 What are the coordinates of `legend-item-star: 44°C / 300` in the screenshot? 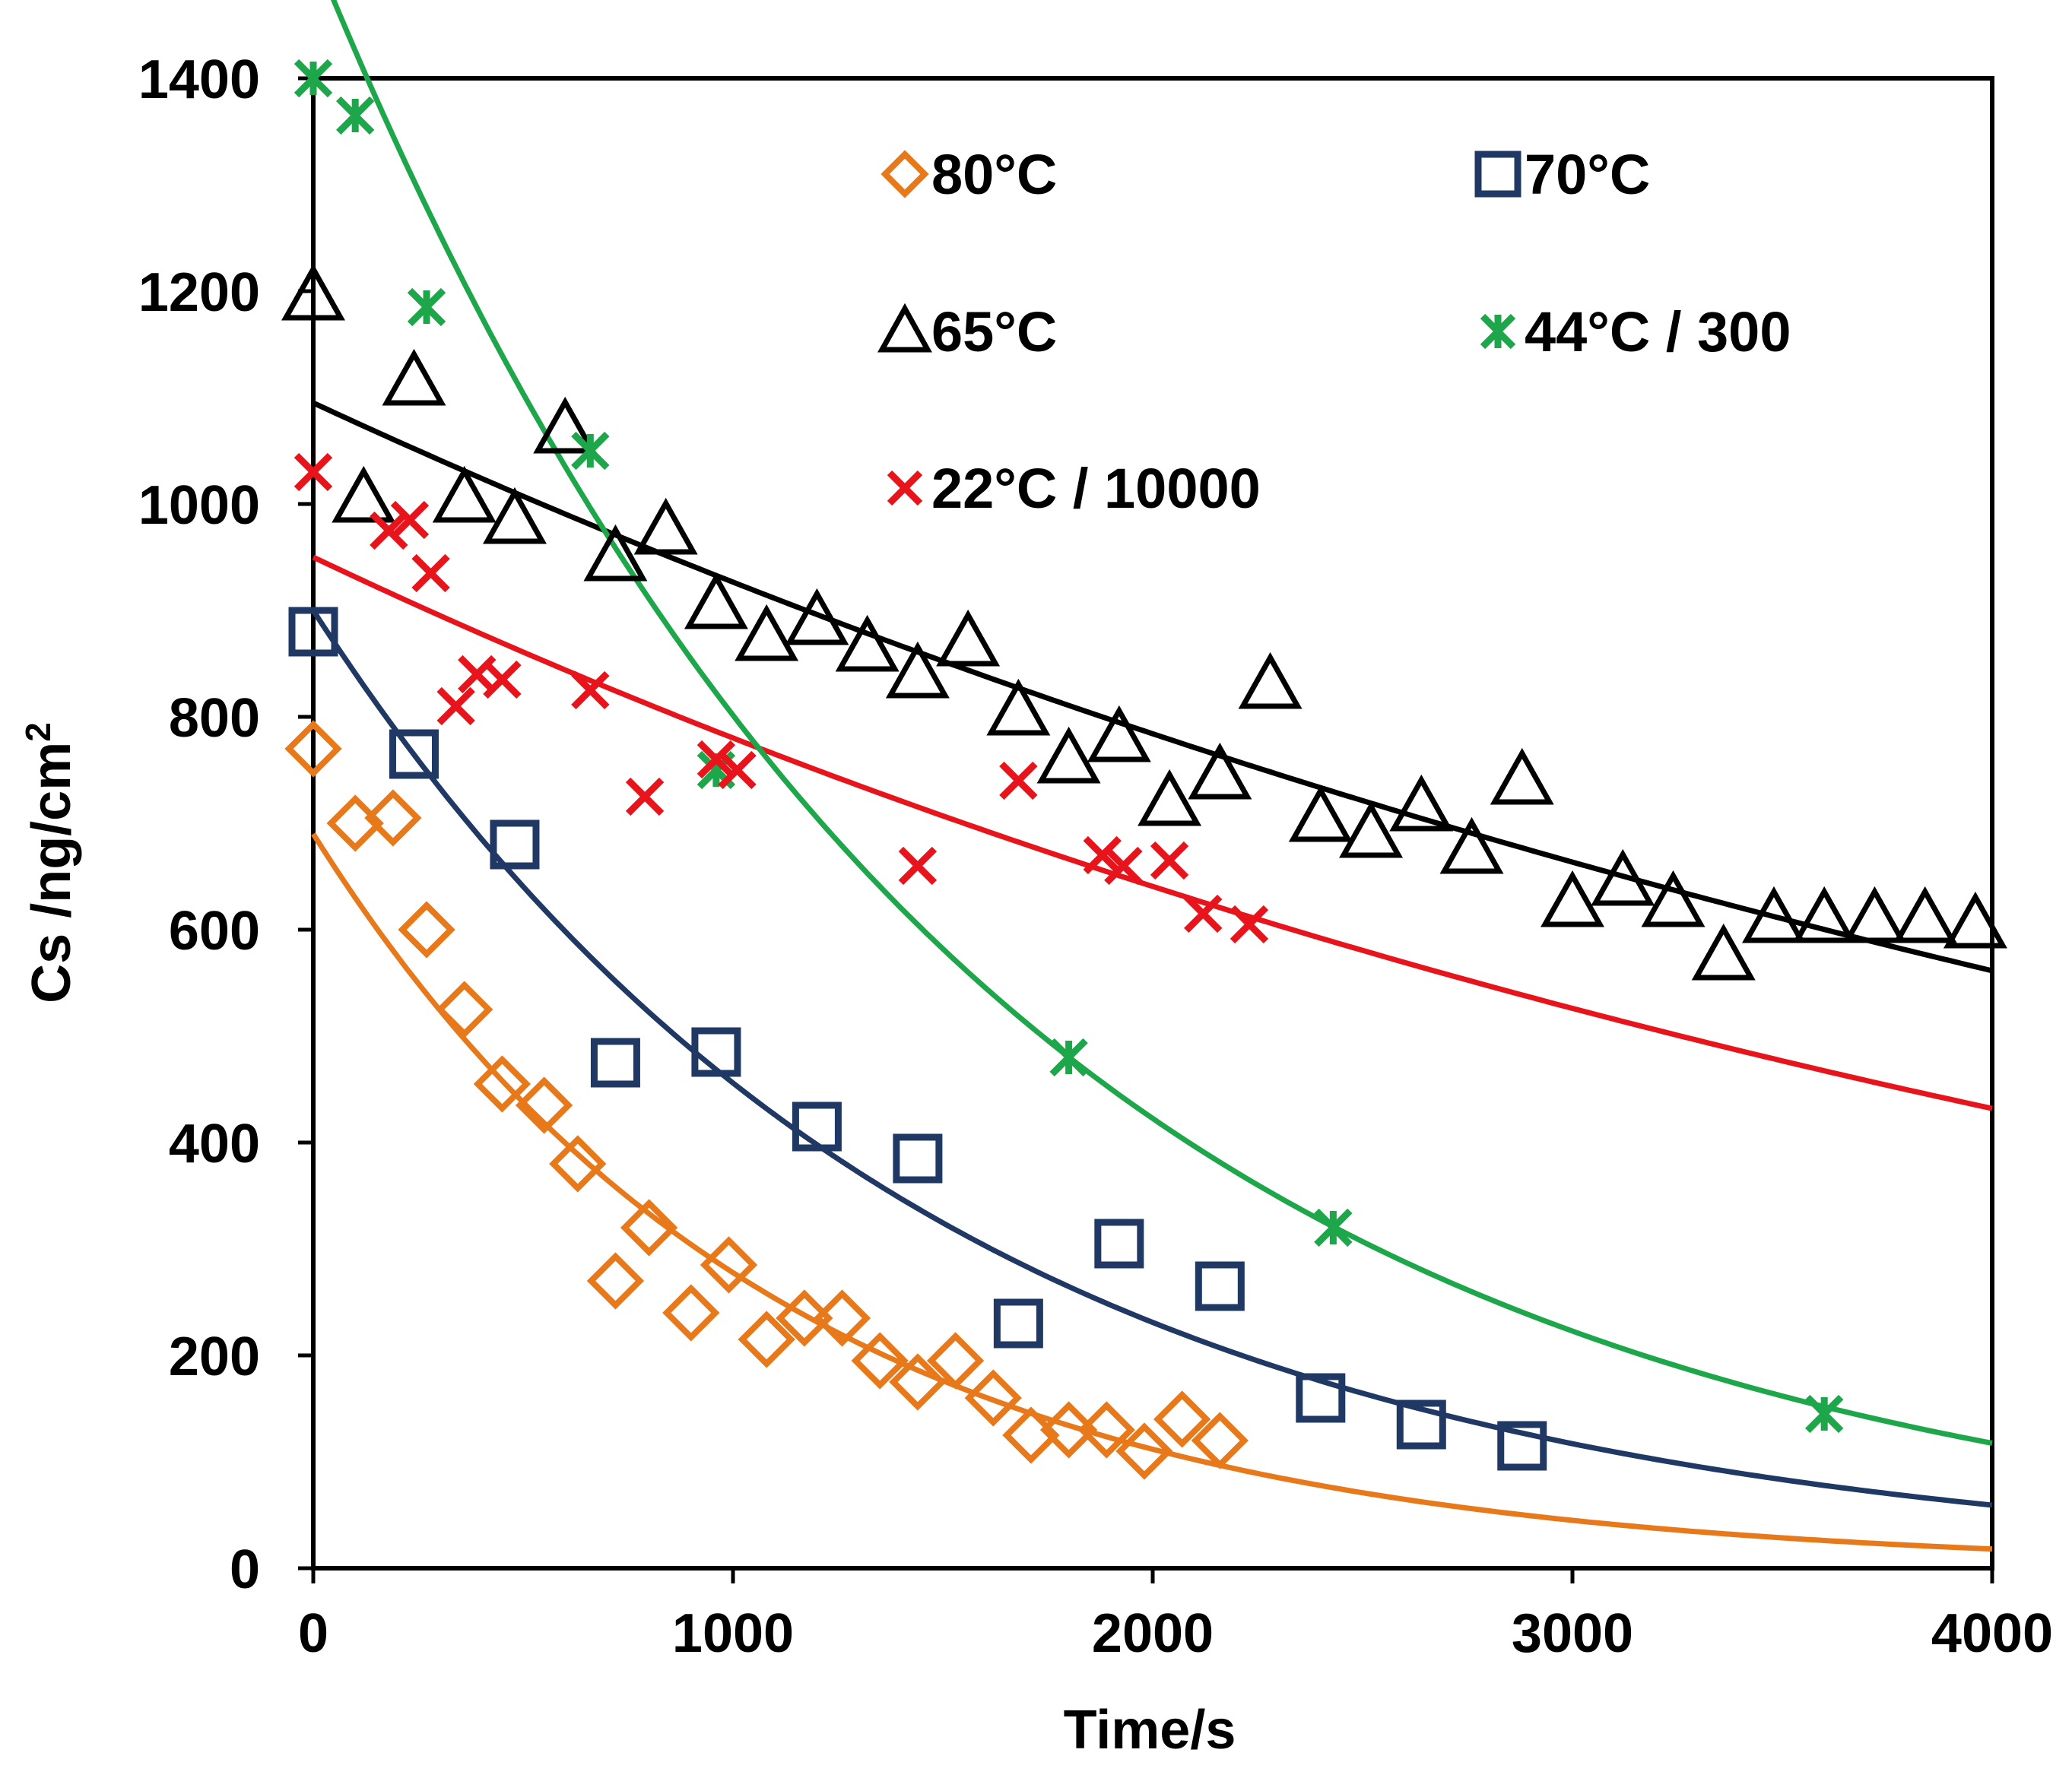 It's located at (1635, 331).